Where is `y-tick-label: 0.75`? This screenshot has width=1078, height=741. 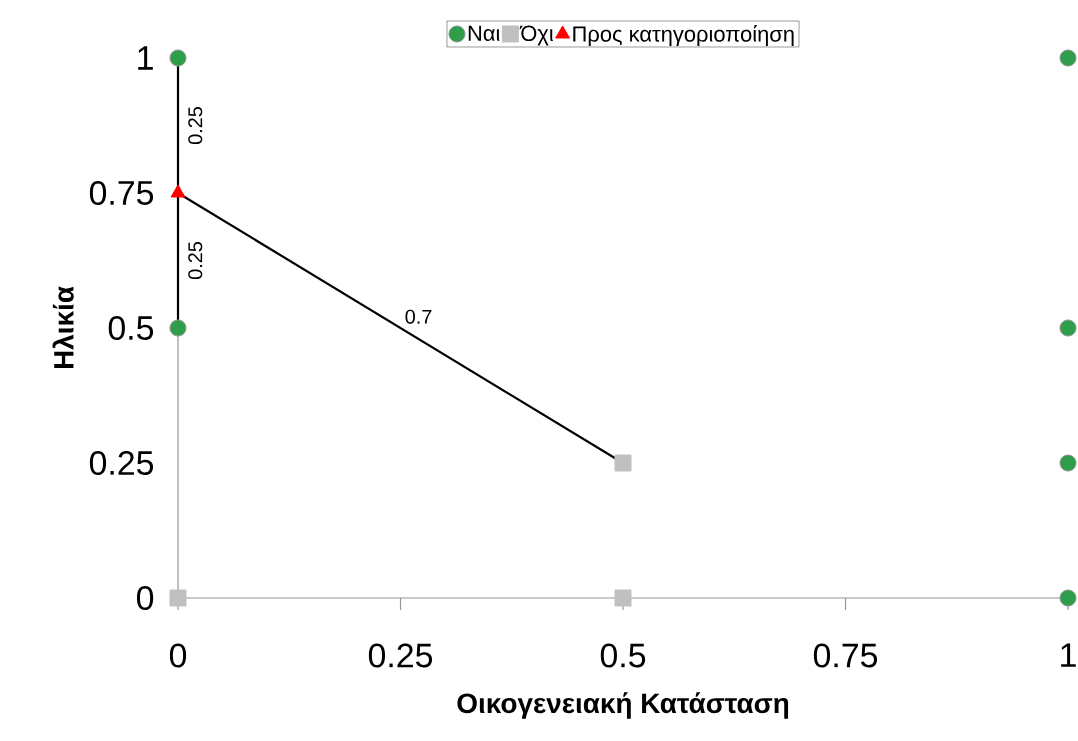 y-tick-label: 0.75 is located at coordinates (121, 193).